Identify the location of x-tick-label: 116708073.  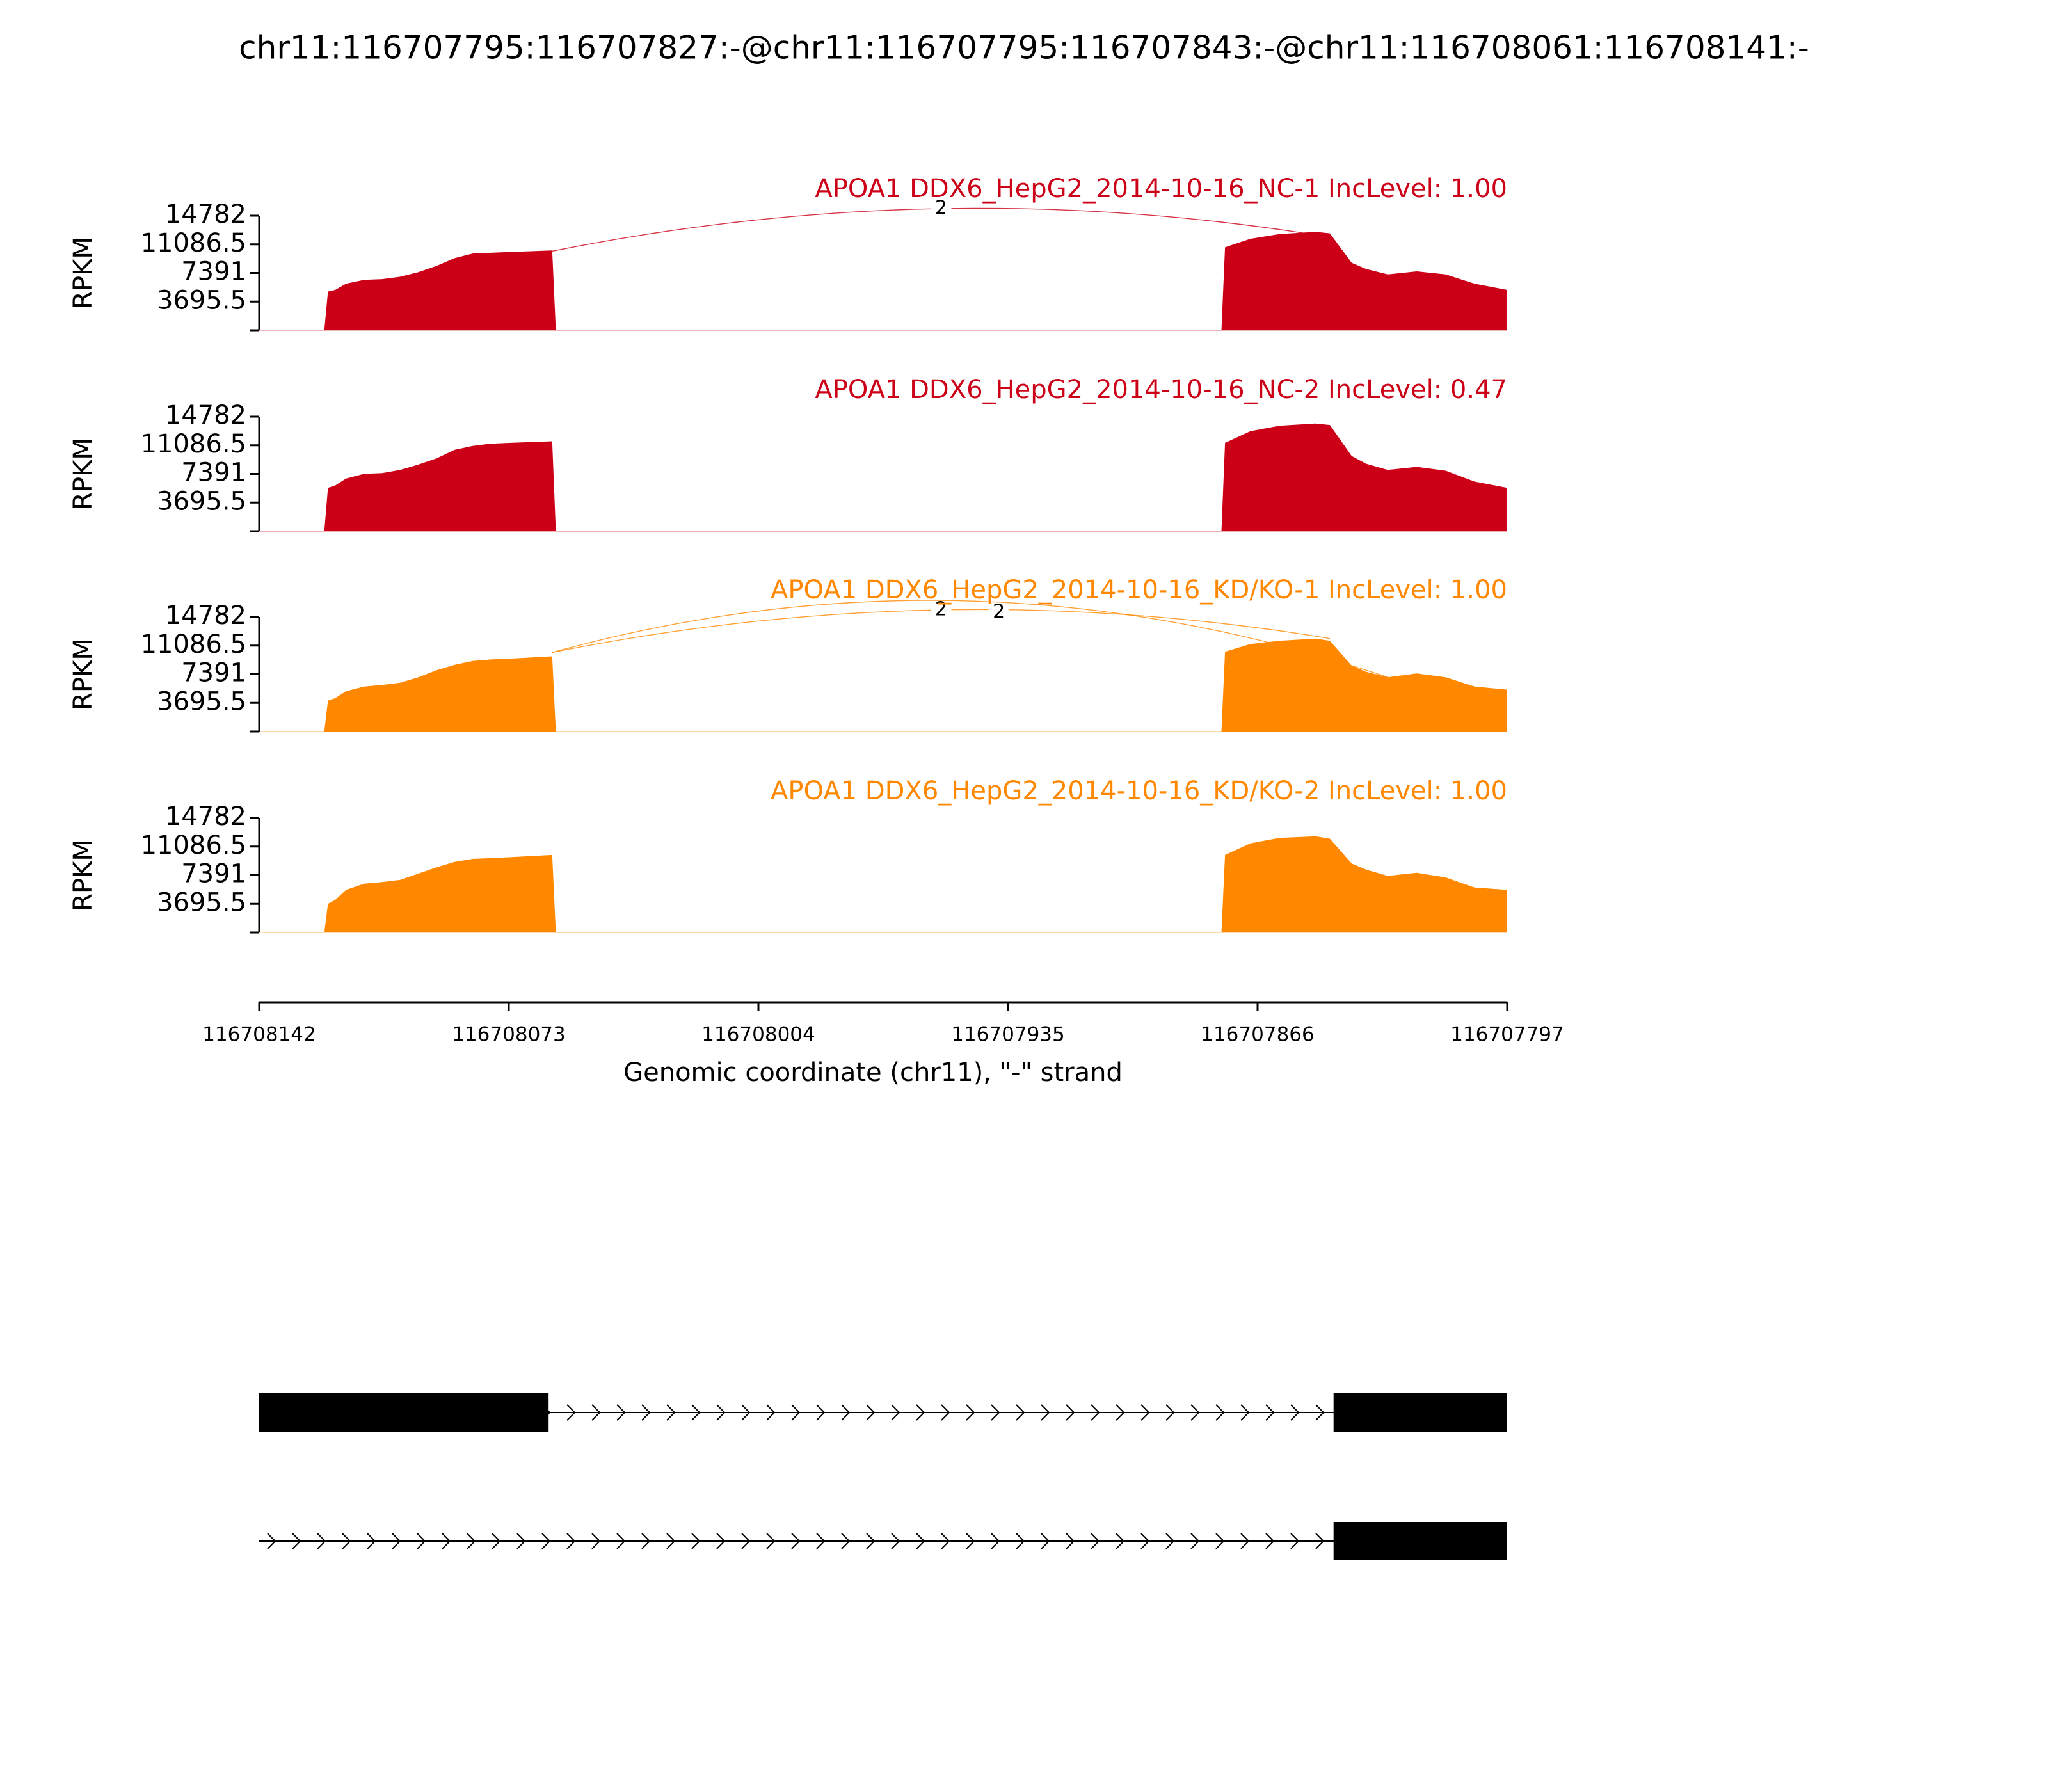
(509, 1034).